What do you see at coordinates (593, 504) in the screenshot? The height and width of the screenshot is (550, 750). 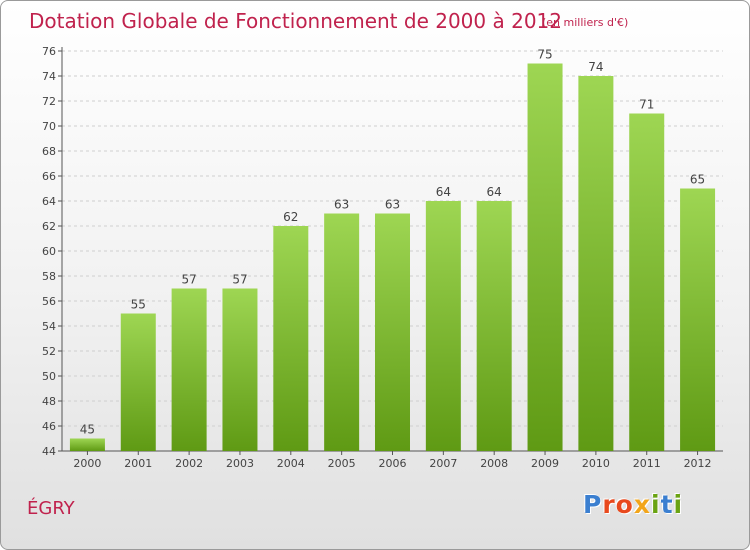 I see `logo-letter: P` at bounding box center [593, 504].